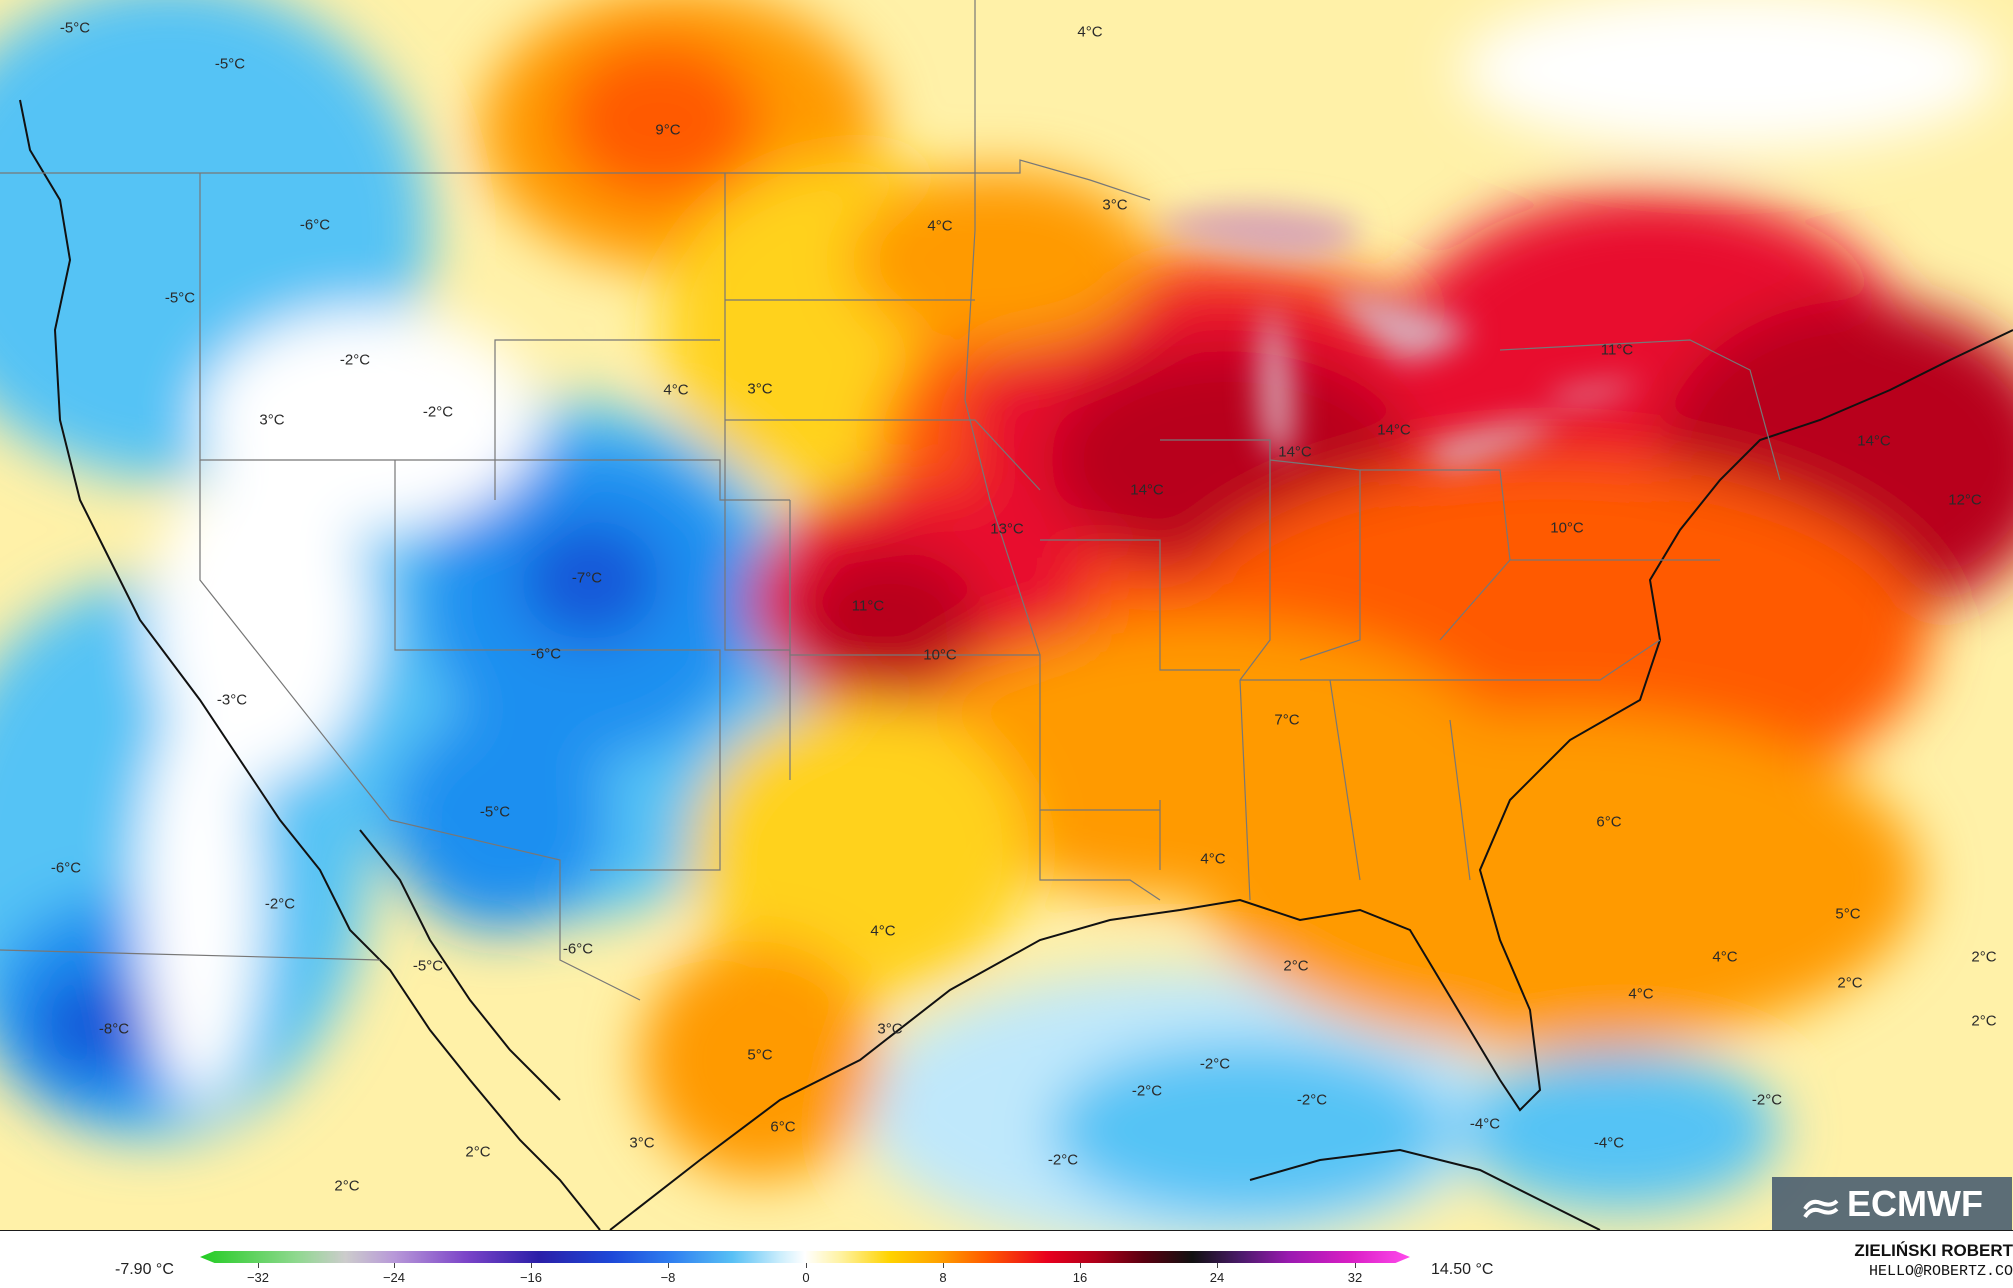 This screenshot has height=1288, width=2013. What do you see at coordinates (1080, 1277) in the screenshot?
I see `scale-tick-label: 16` at bounding box center [1080, 1277].